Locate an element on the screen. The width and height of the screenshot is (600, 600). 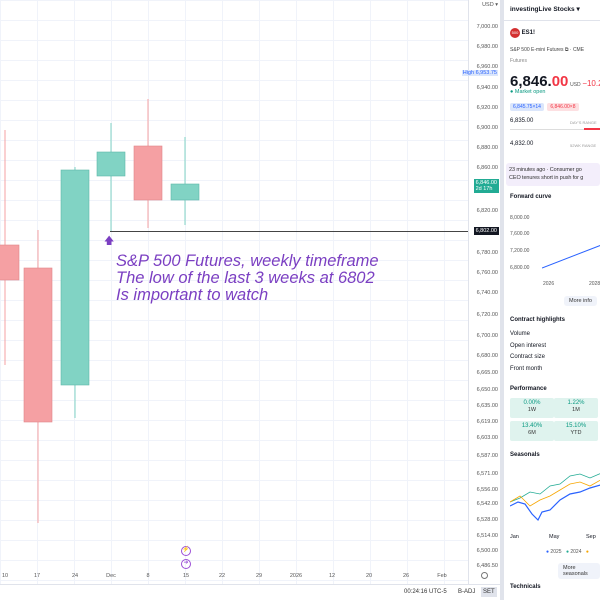
symbol: ES1! is located at coordinates (528, 33).